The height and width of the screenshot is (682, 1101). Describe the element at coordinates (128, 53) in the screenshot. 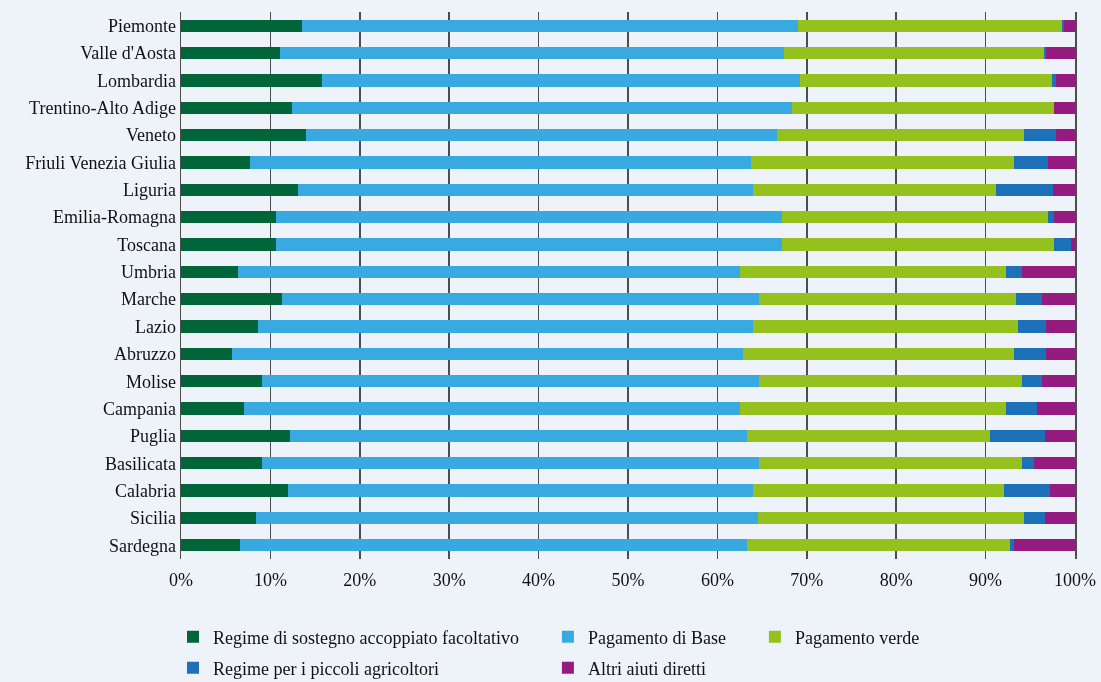

I see `y-tick-label: Valle d'Aosta` at that location.